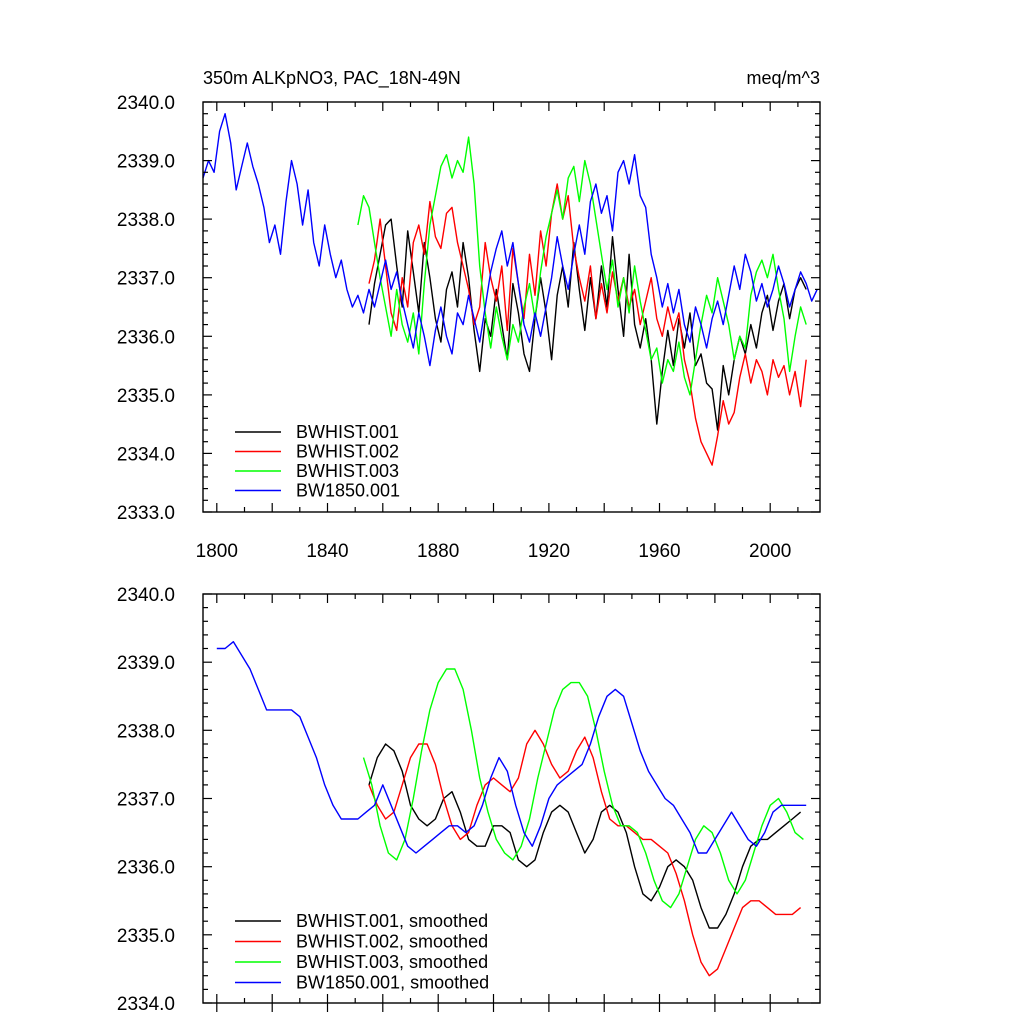  What do you see at coordinates (217, 551) in the screenshot?
I see `x-tick-label: 1800` at bounding box center [217, 551].